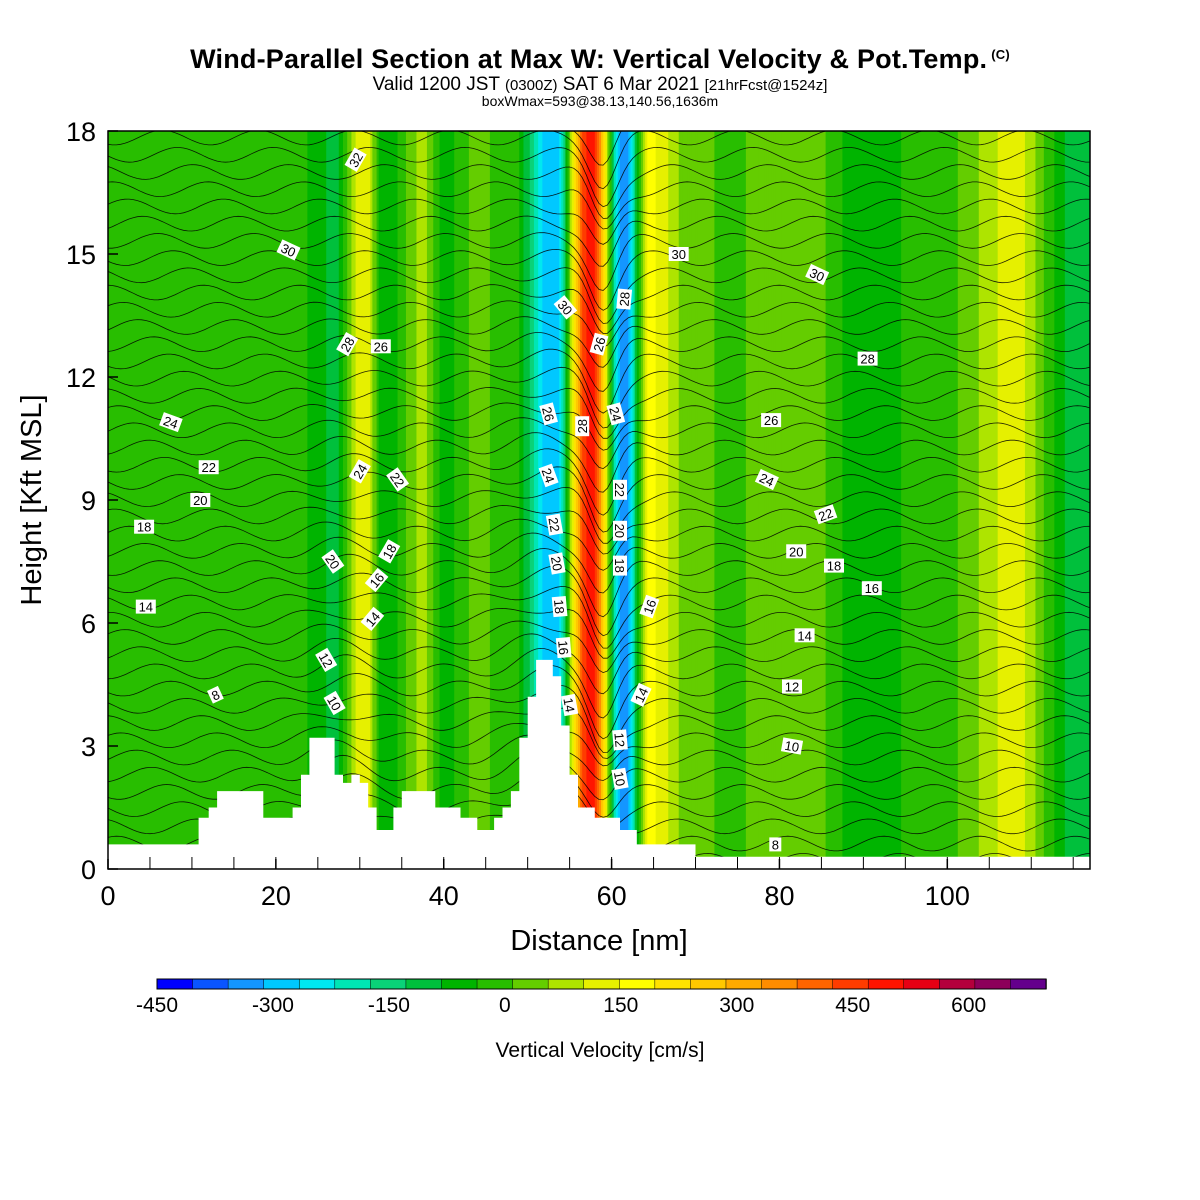  I want to click on copyright-mark: (C), so click(1000, 54).